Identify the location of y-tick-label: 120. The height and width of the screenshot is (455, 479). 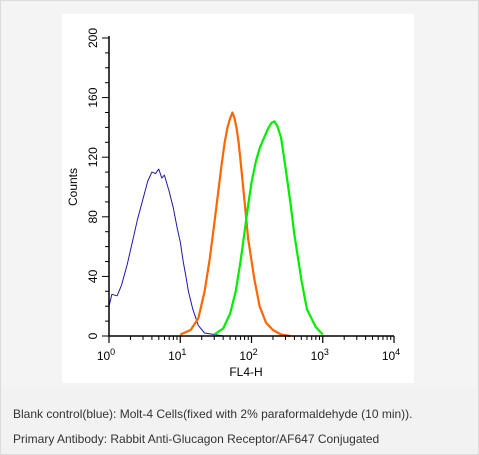
(93, 157).